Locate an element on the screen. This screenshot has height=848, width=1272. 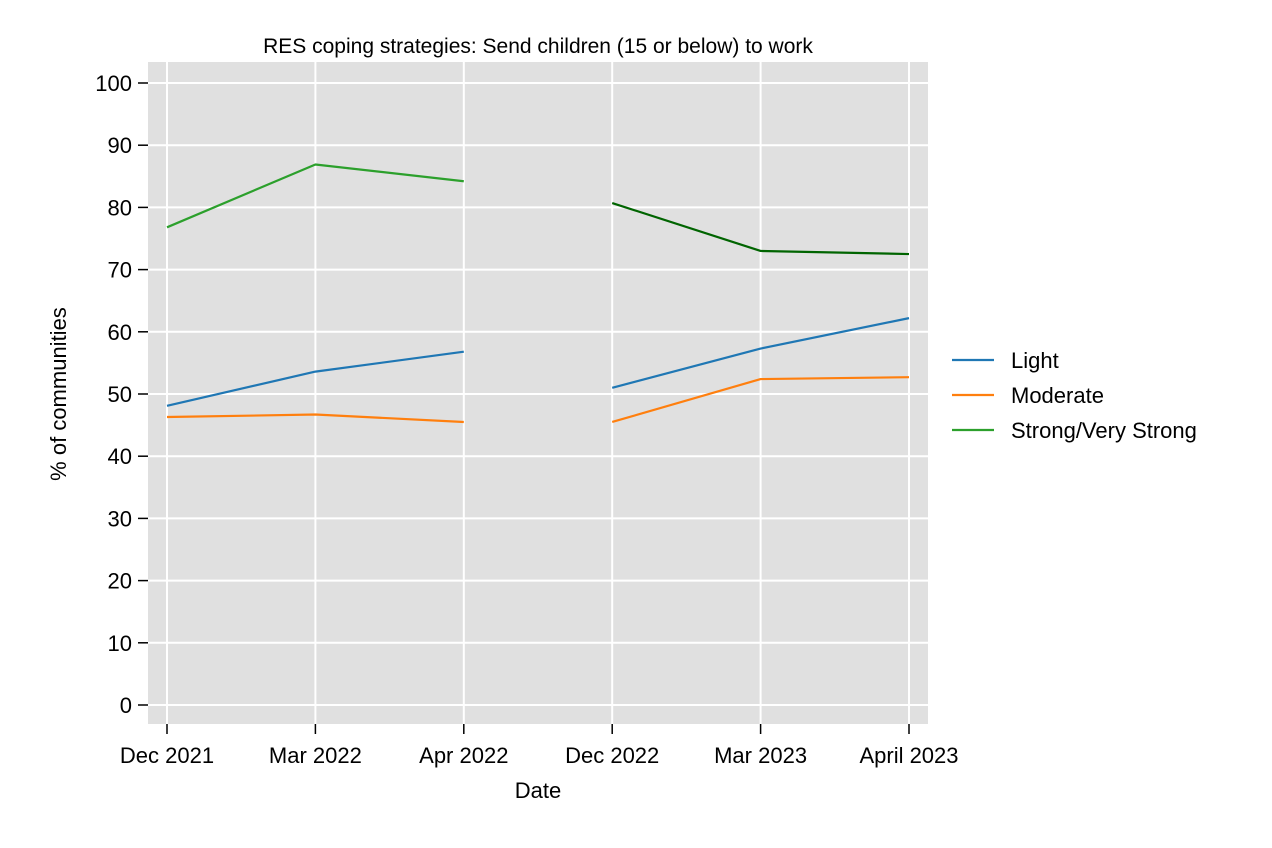
legend-label-moderate: Moderate is located at coordinates (1057, 395).